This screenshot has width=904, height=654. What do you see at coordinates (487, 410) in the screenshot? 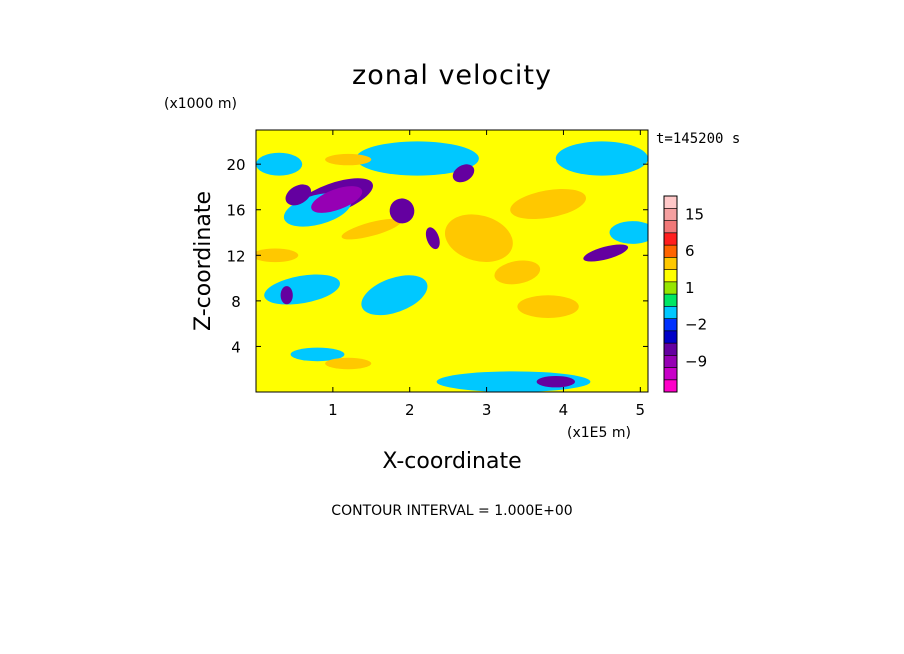
I see `x-tick-label: 3` at bounding box center [487, 410].